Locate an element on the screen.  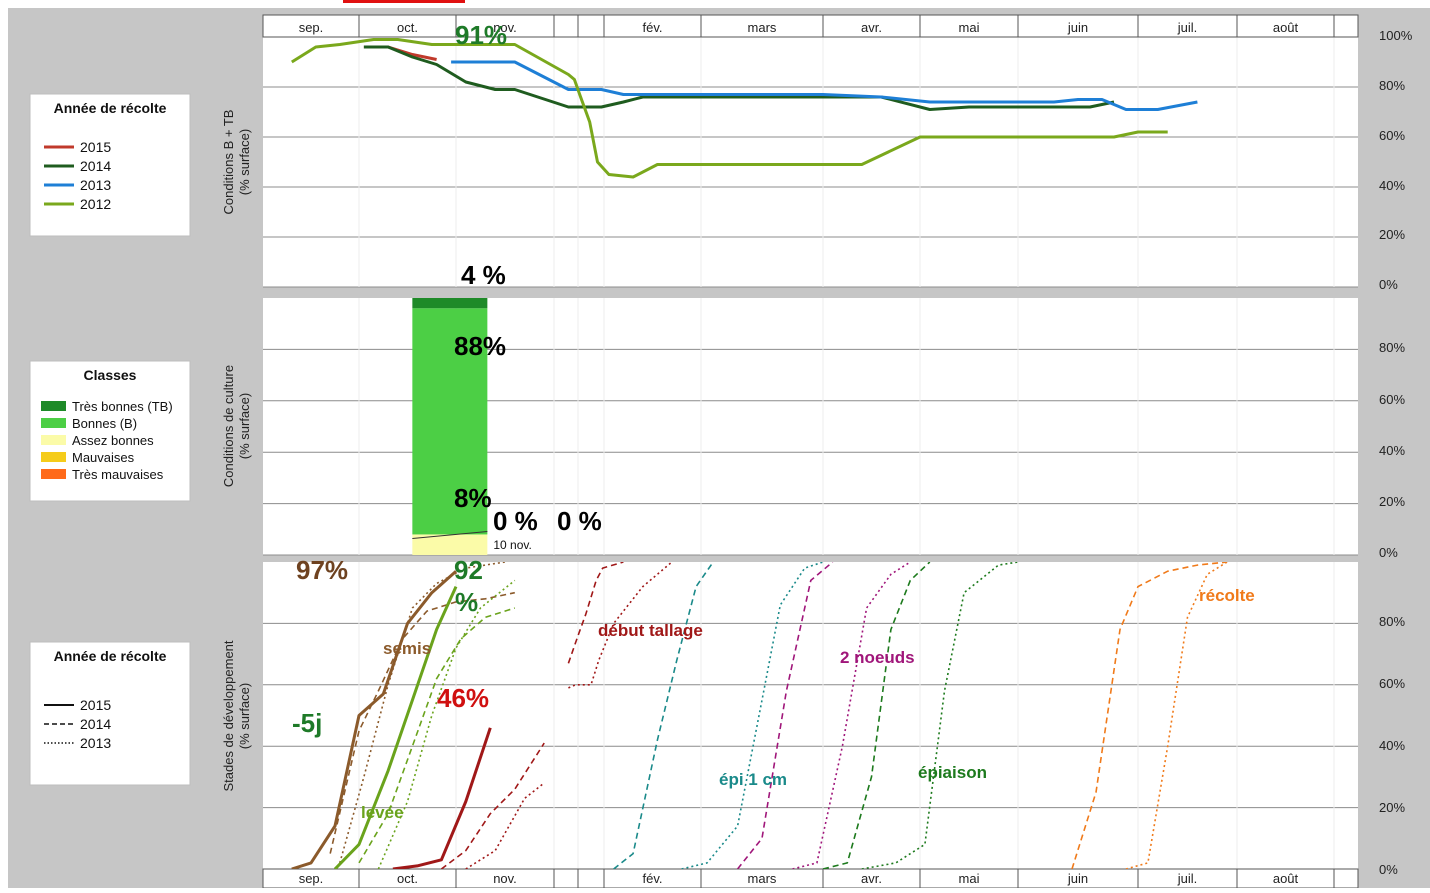
annotation-levee-percent: 92 is located at coordinates (468, 570).